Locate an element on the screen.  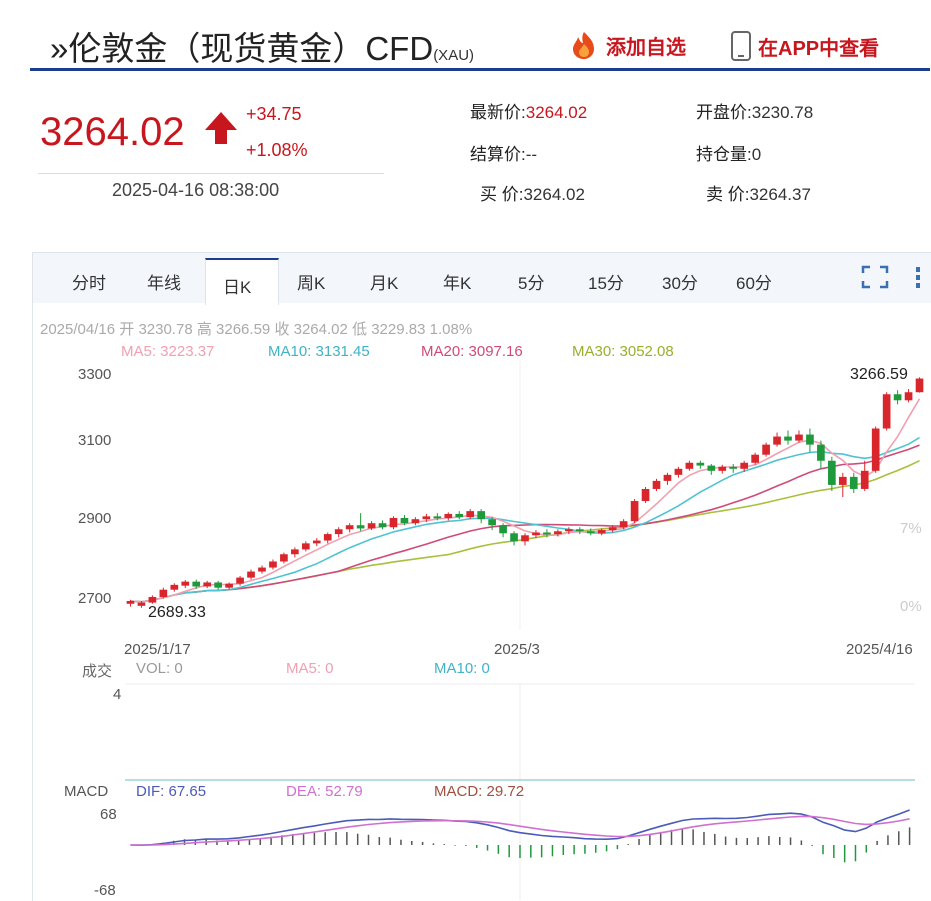
ma20-line is located at coordinates (525, 523).